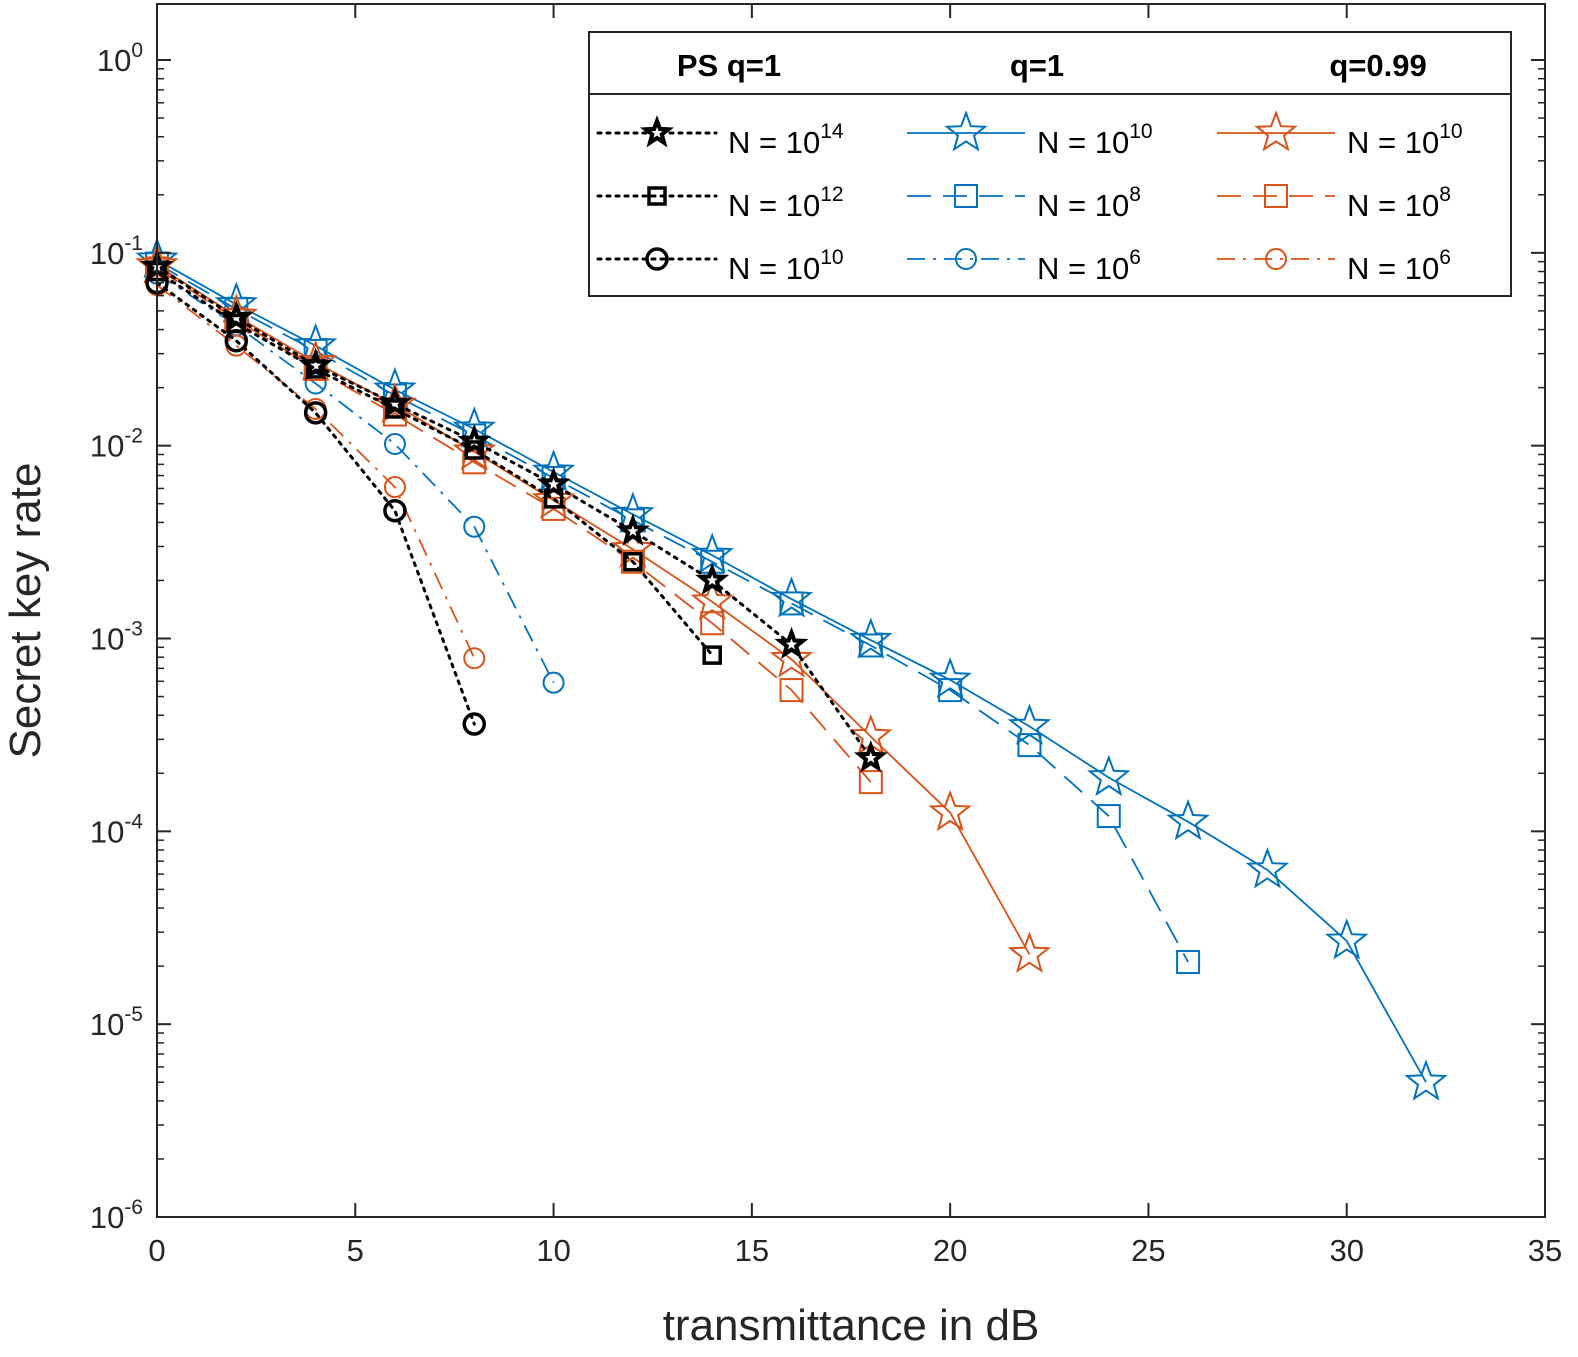 The height and width of the screenshot is (1357, 1578). I want to click on y-tick-label: 10⁻⁵, so click(116, 1022).